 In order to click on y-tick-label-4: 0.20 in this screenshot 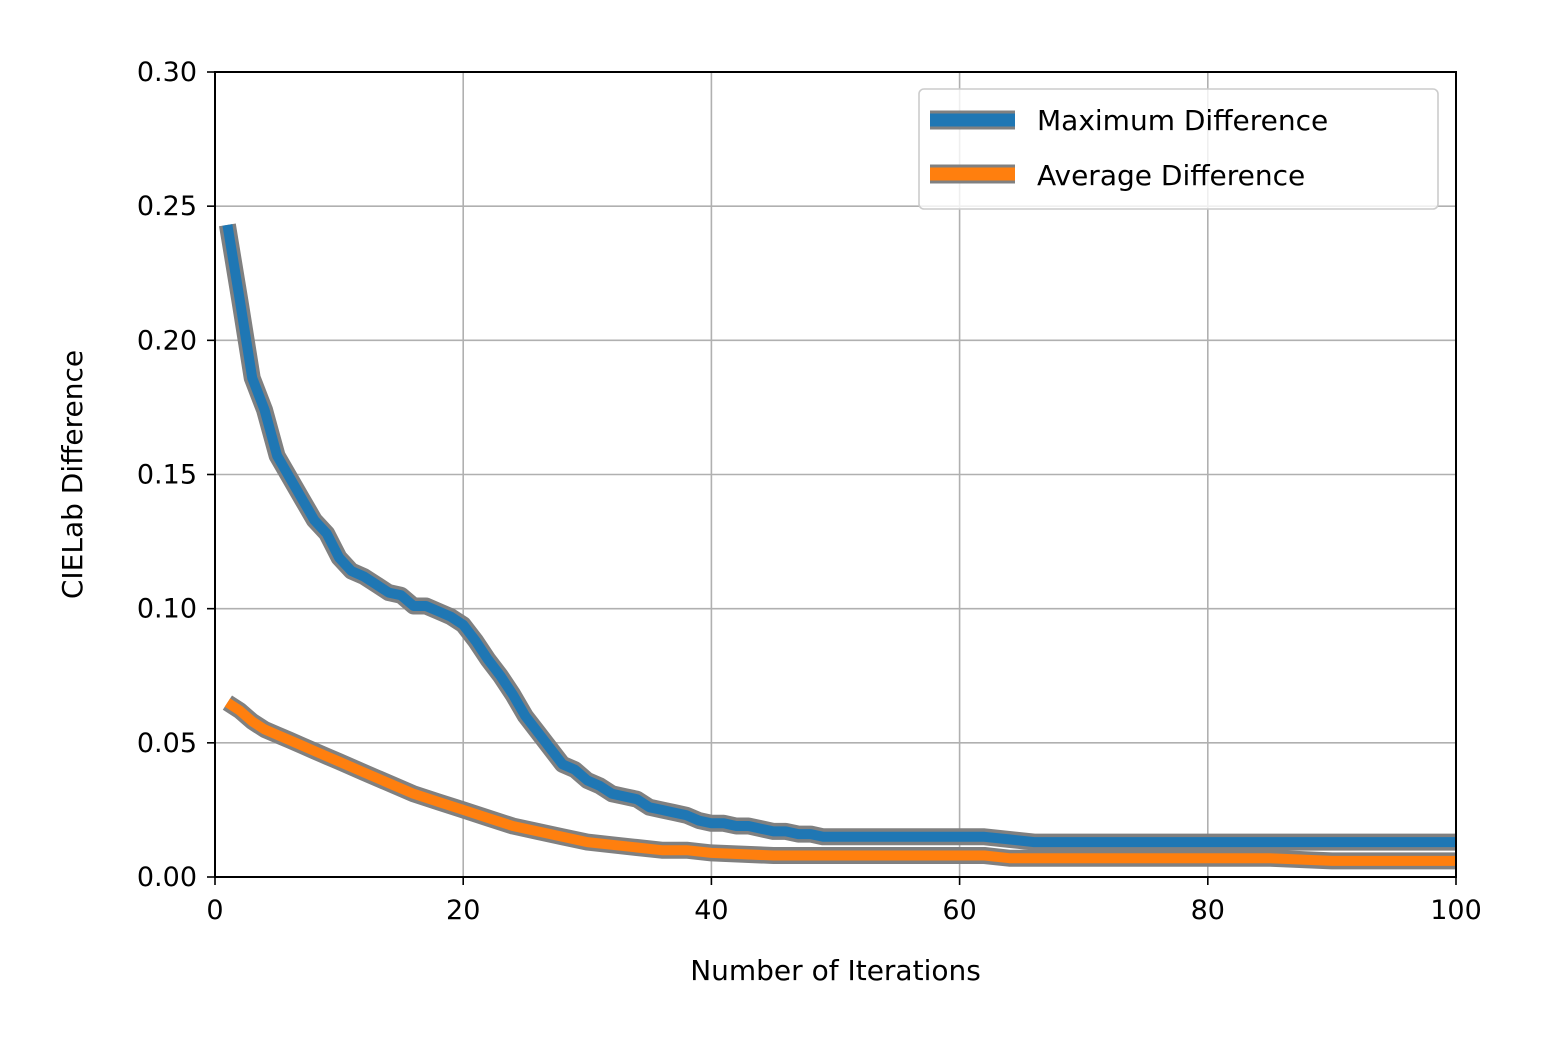, I will do `click(167, 340)`.